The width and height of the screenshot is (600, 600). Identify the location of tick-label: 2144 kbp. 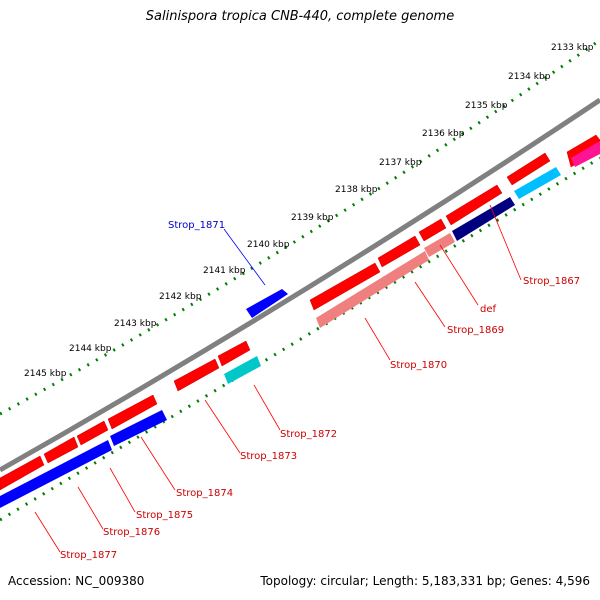
(90, 349).